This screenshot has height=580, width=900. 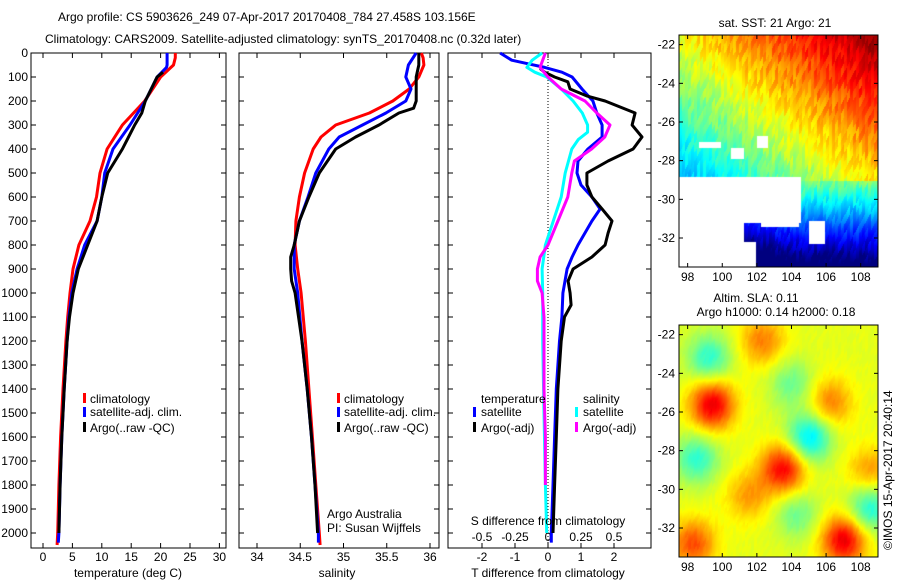 I want to click on y-tick-label: 1700, so click(x=14, y=461).